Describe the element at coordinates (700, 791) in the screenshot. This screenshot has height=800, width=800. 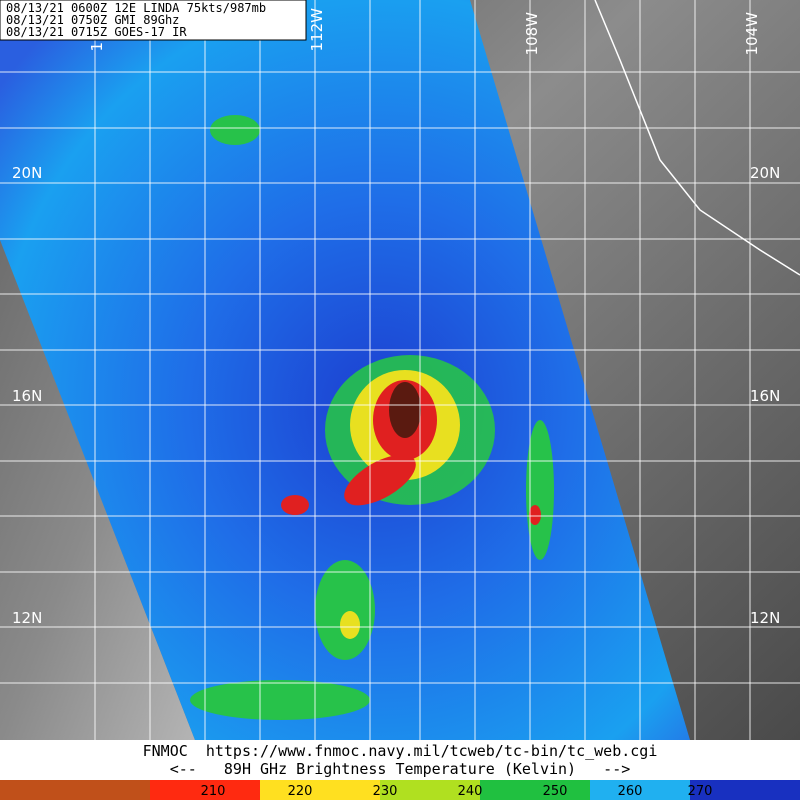
I see `colorbar-label: 270` at that location.